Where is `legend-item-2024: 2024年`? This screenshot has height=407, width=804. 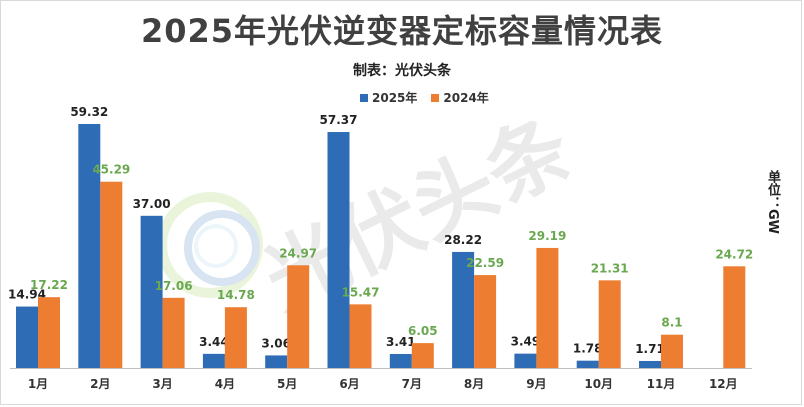
legend-item-2024: 2024年 is located at coordinates (460, 97).